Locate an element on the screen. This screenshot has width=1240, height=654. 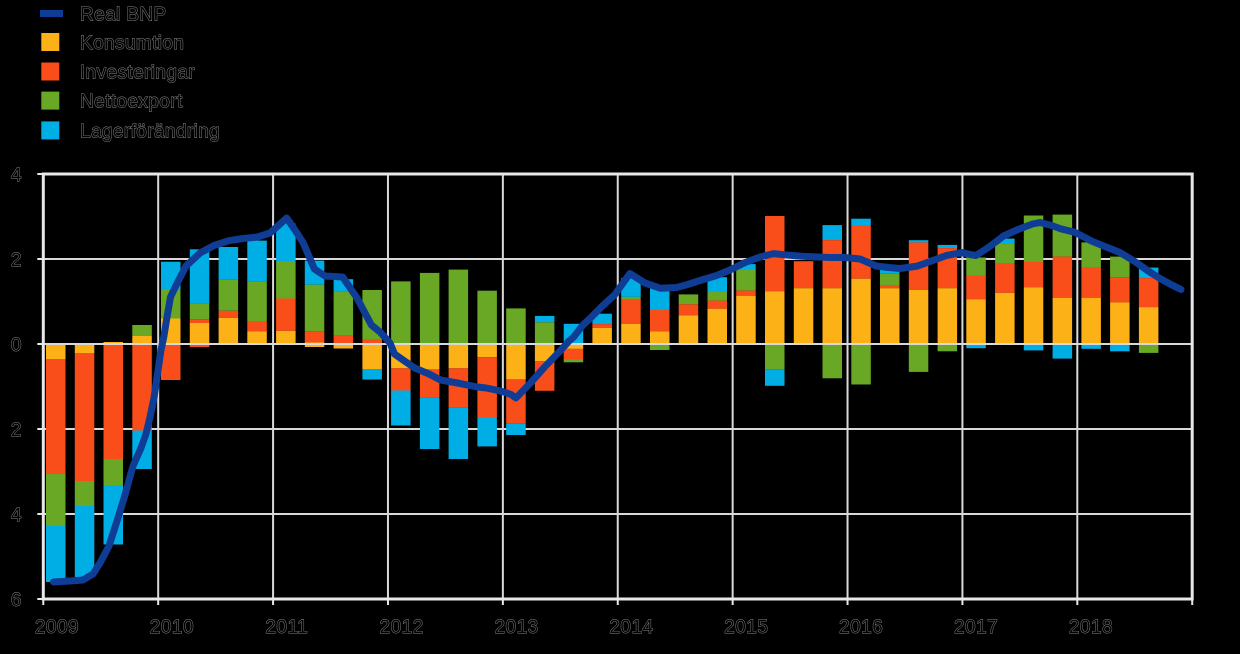
svg-text: 2017 is located at coordinates (976, 627).